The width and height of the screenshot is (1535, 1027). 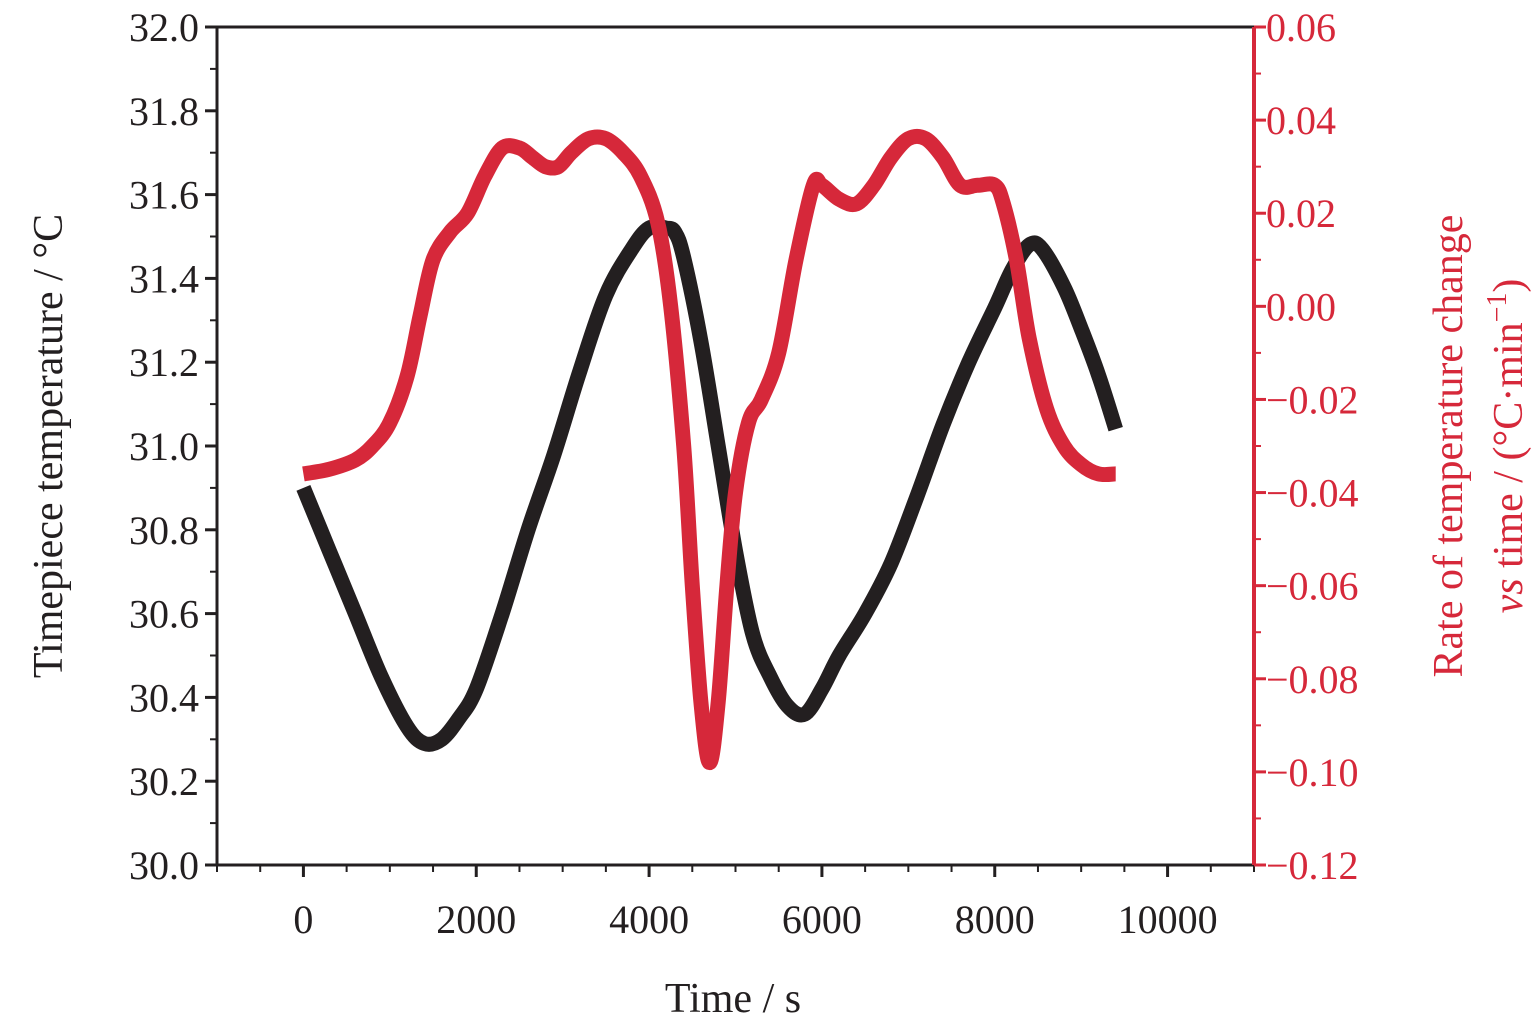 I want to click on y-left-tick-label: 31.0, so click(x=164, y=446).